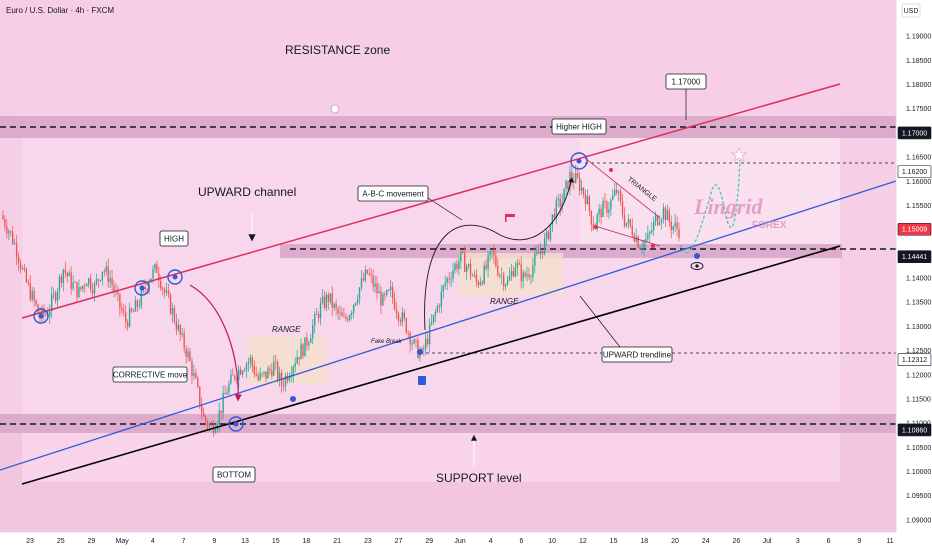 This screenshot has width=932, height=555. I want to click on price-axis, so click(914, 275).